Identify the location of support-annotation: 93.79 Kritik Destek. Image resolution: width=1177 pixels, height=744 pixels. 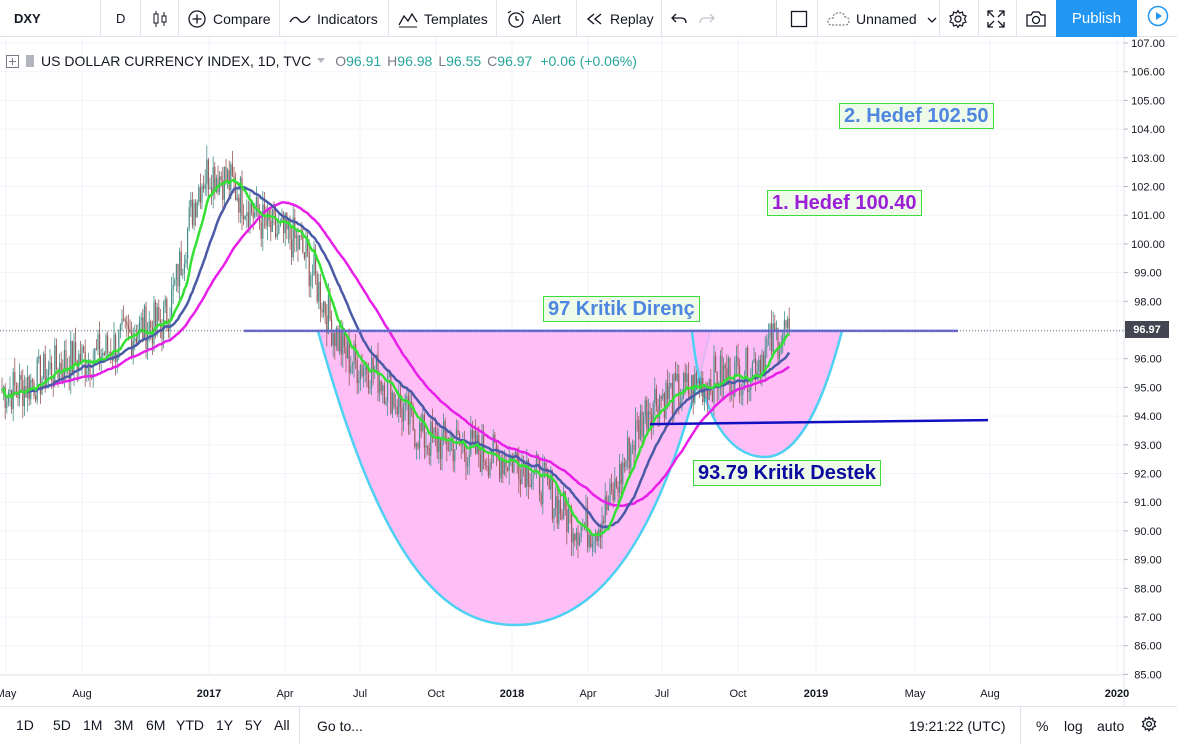
(787, 473).